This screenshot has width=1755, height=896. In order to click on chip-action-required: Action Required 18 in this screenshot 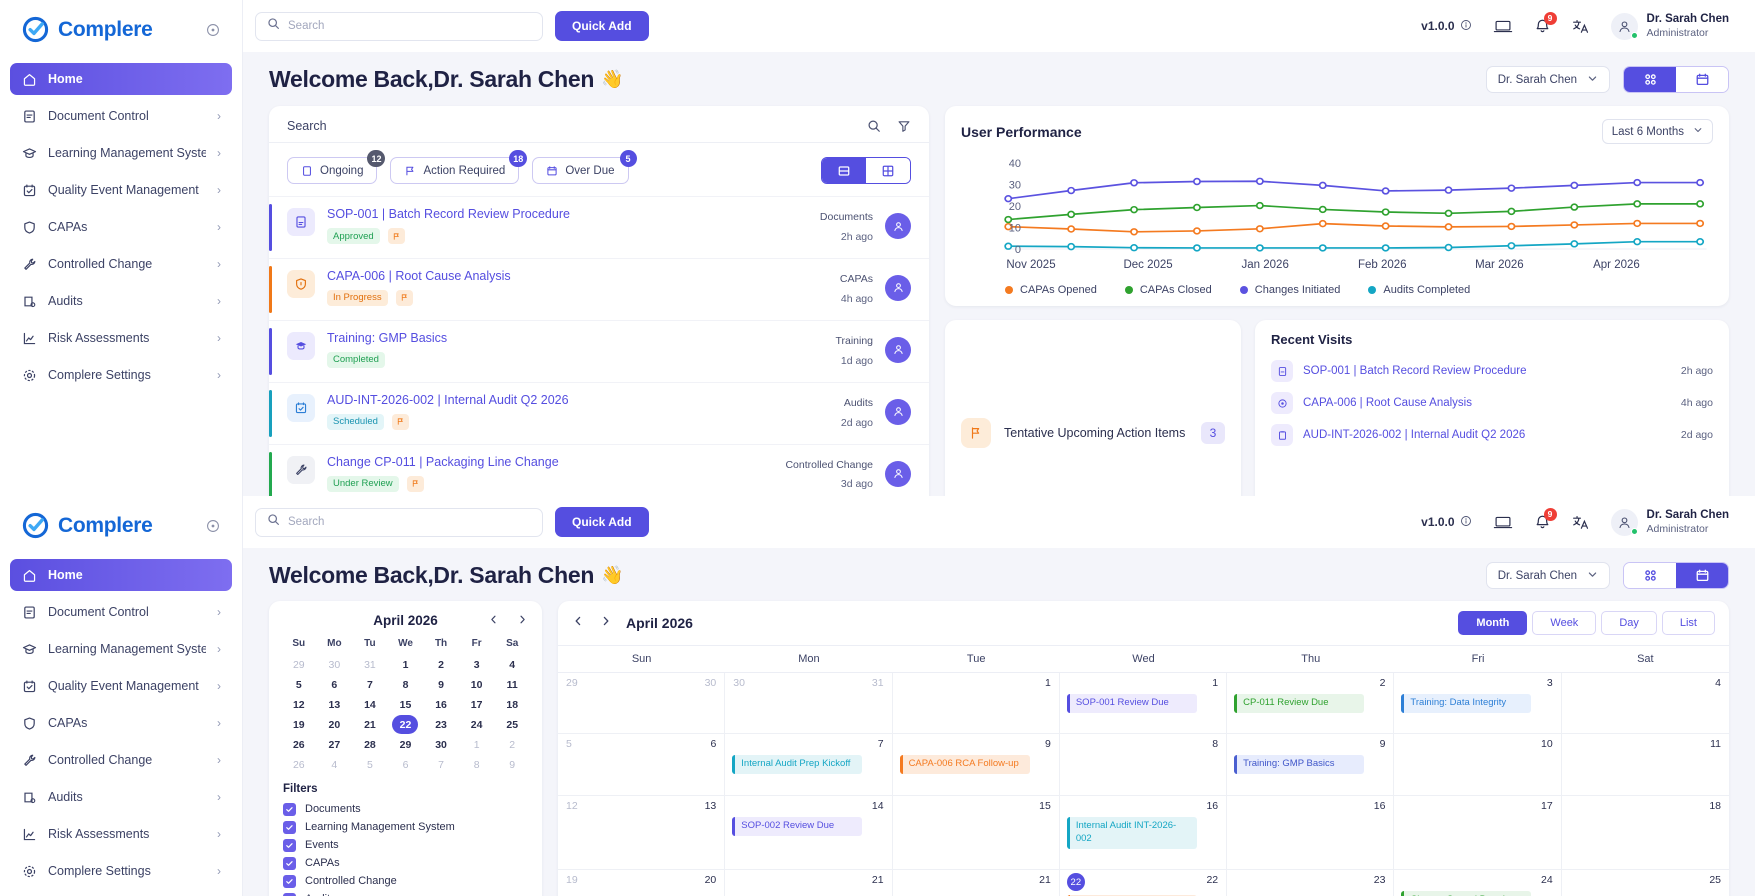, I will do `click(459, 167)`.